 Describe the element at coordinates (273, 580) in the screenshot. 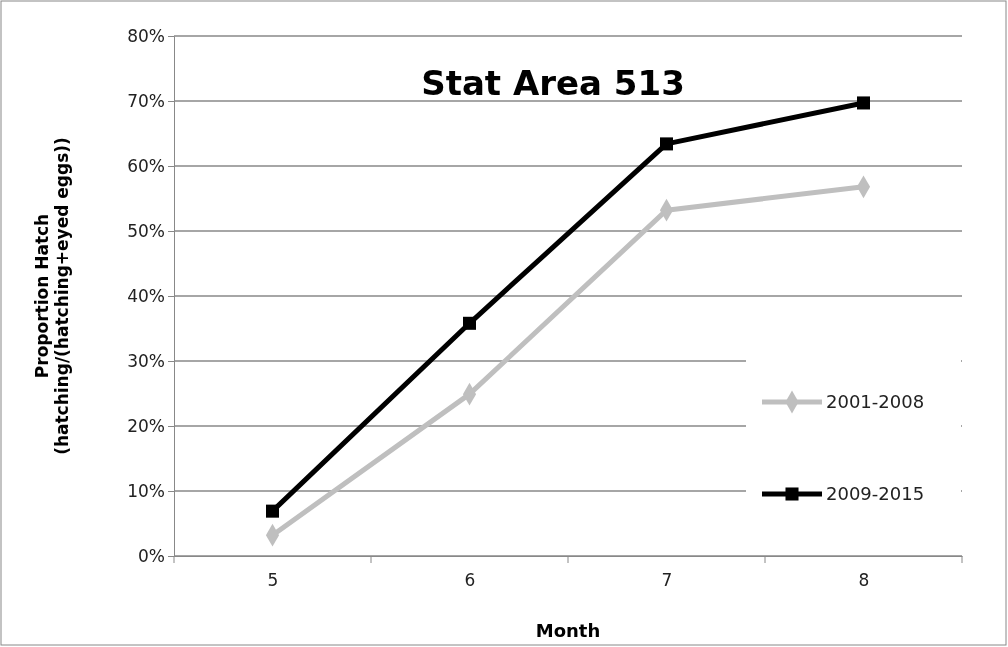

I see `x-tick-label: 5` at that location.